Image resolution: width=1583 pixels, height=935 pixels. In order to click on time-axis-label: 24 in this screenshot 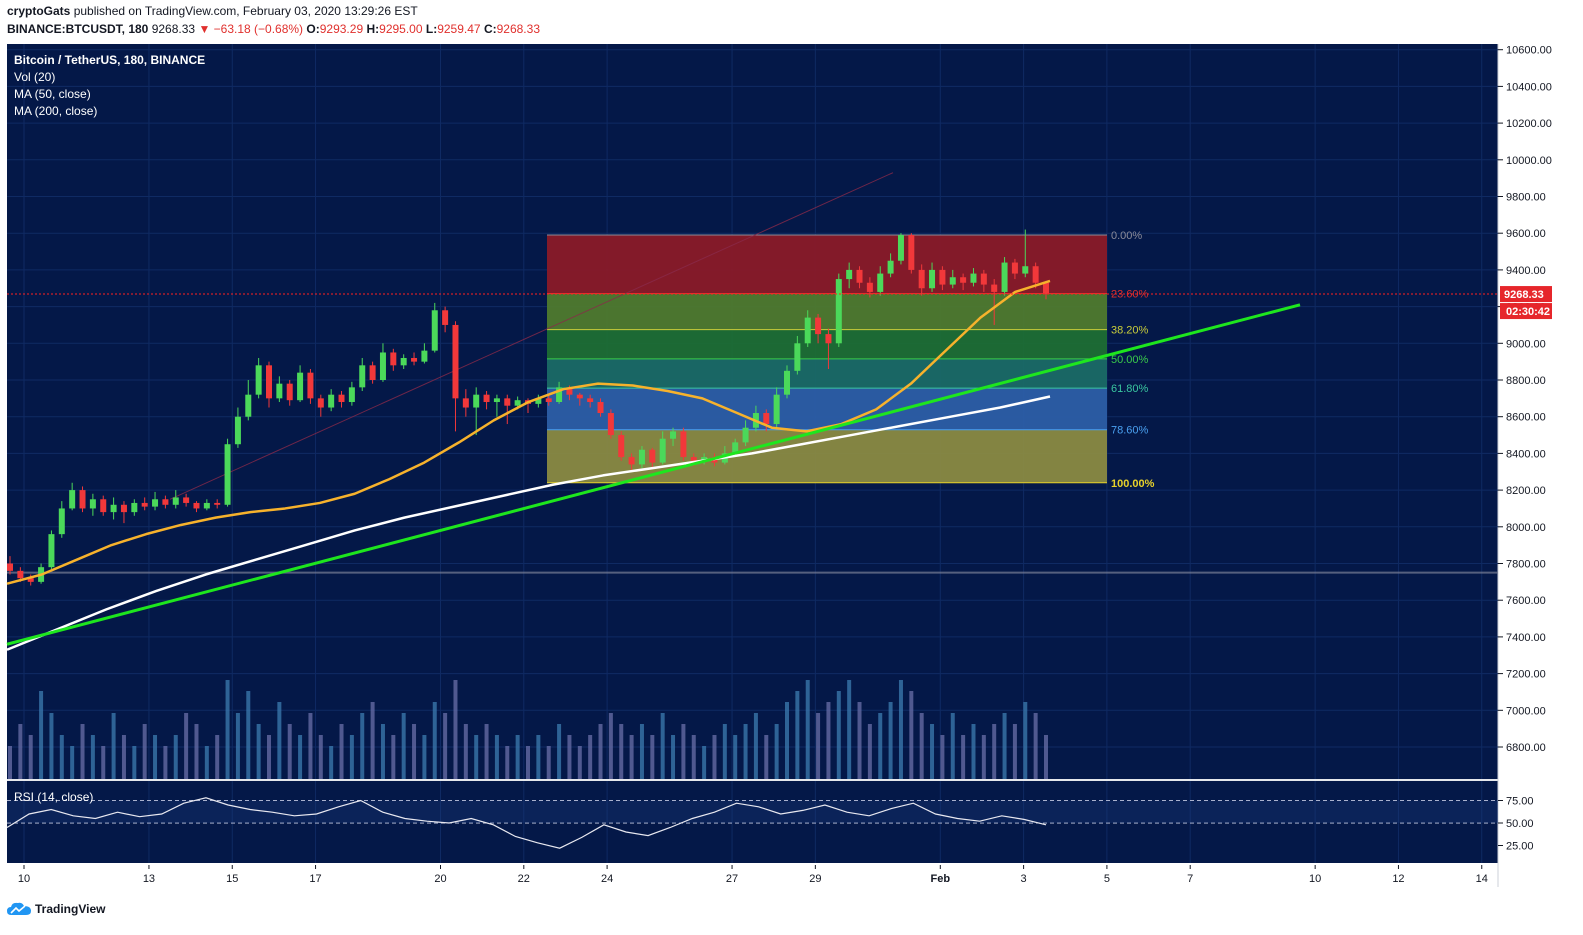, I will do `click(607, 879)`.